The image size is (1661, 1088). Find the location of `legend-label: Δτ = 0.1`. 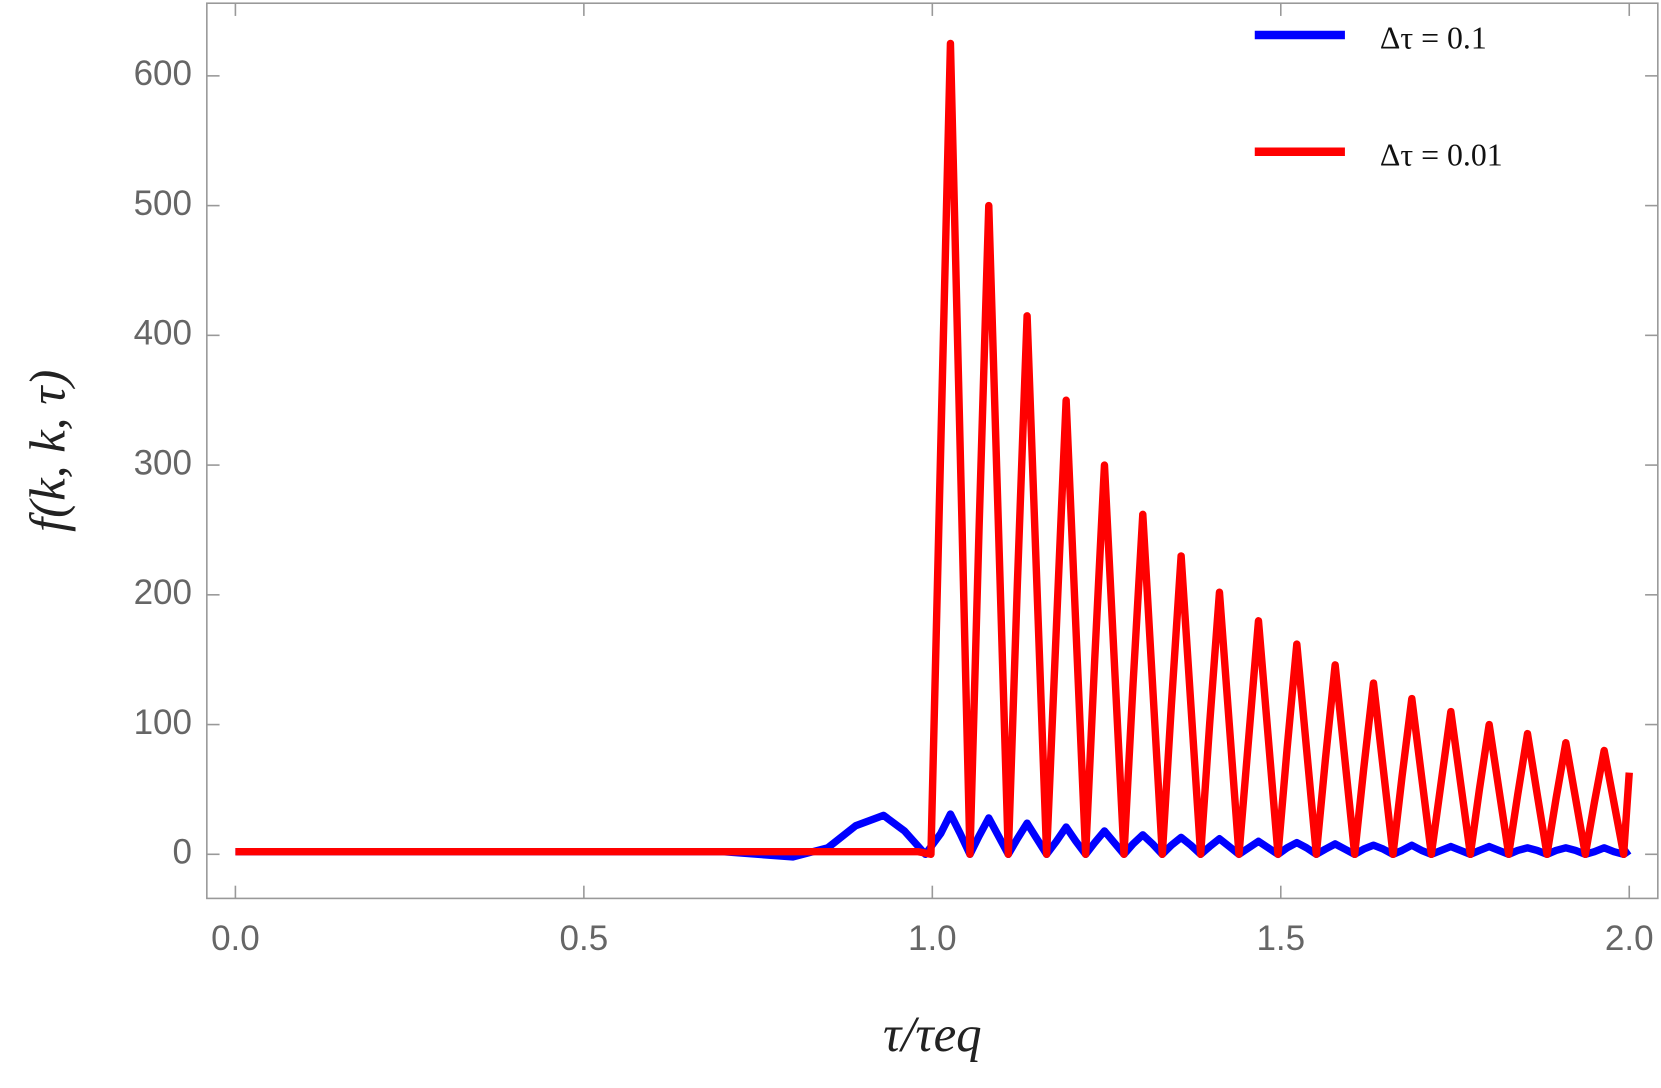

legend-label: Δτ = 0.1 is located at coordinates (1433, 38).